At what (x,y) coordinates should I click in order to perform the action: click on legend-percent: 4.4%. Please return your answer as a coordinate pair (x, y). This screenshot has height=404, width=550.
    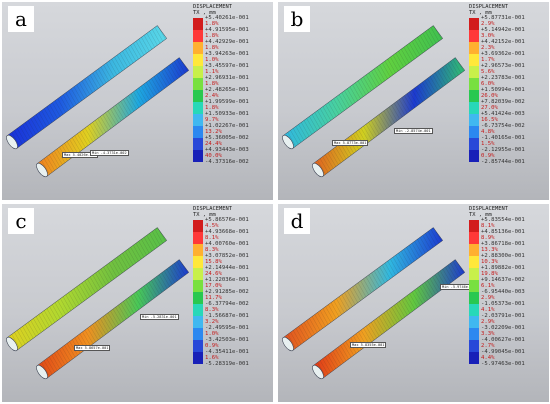
    Looking at the image, I should click on (488, 358).